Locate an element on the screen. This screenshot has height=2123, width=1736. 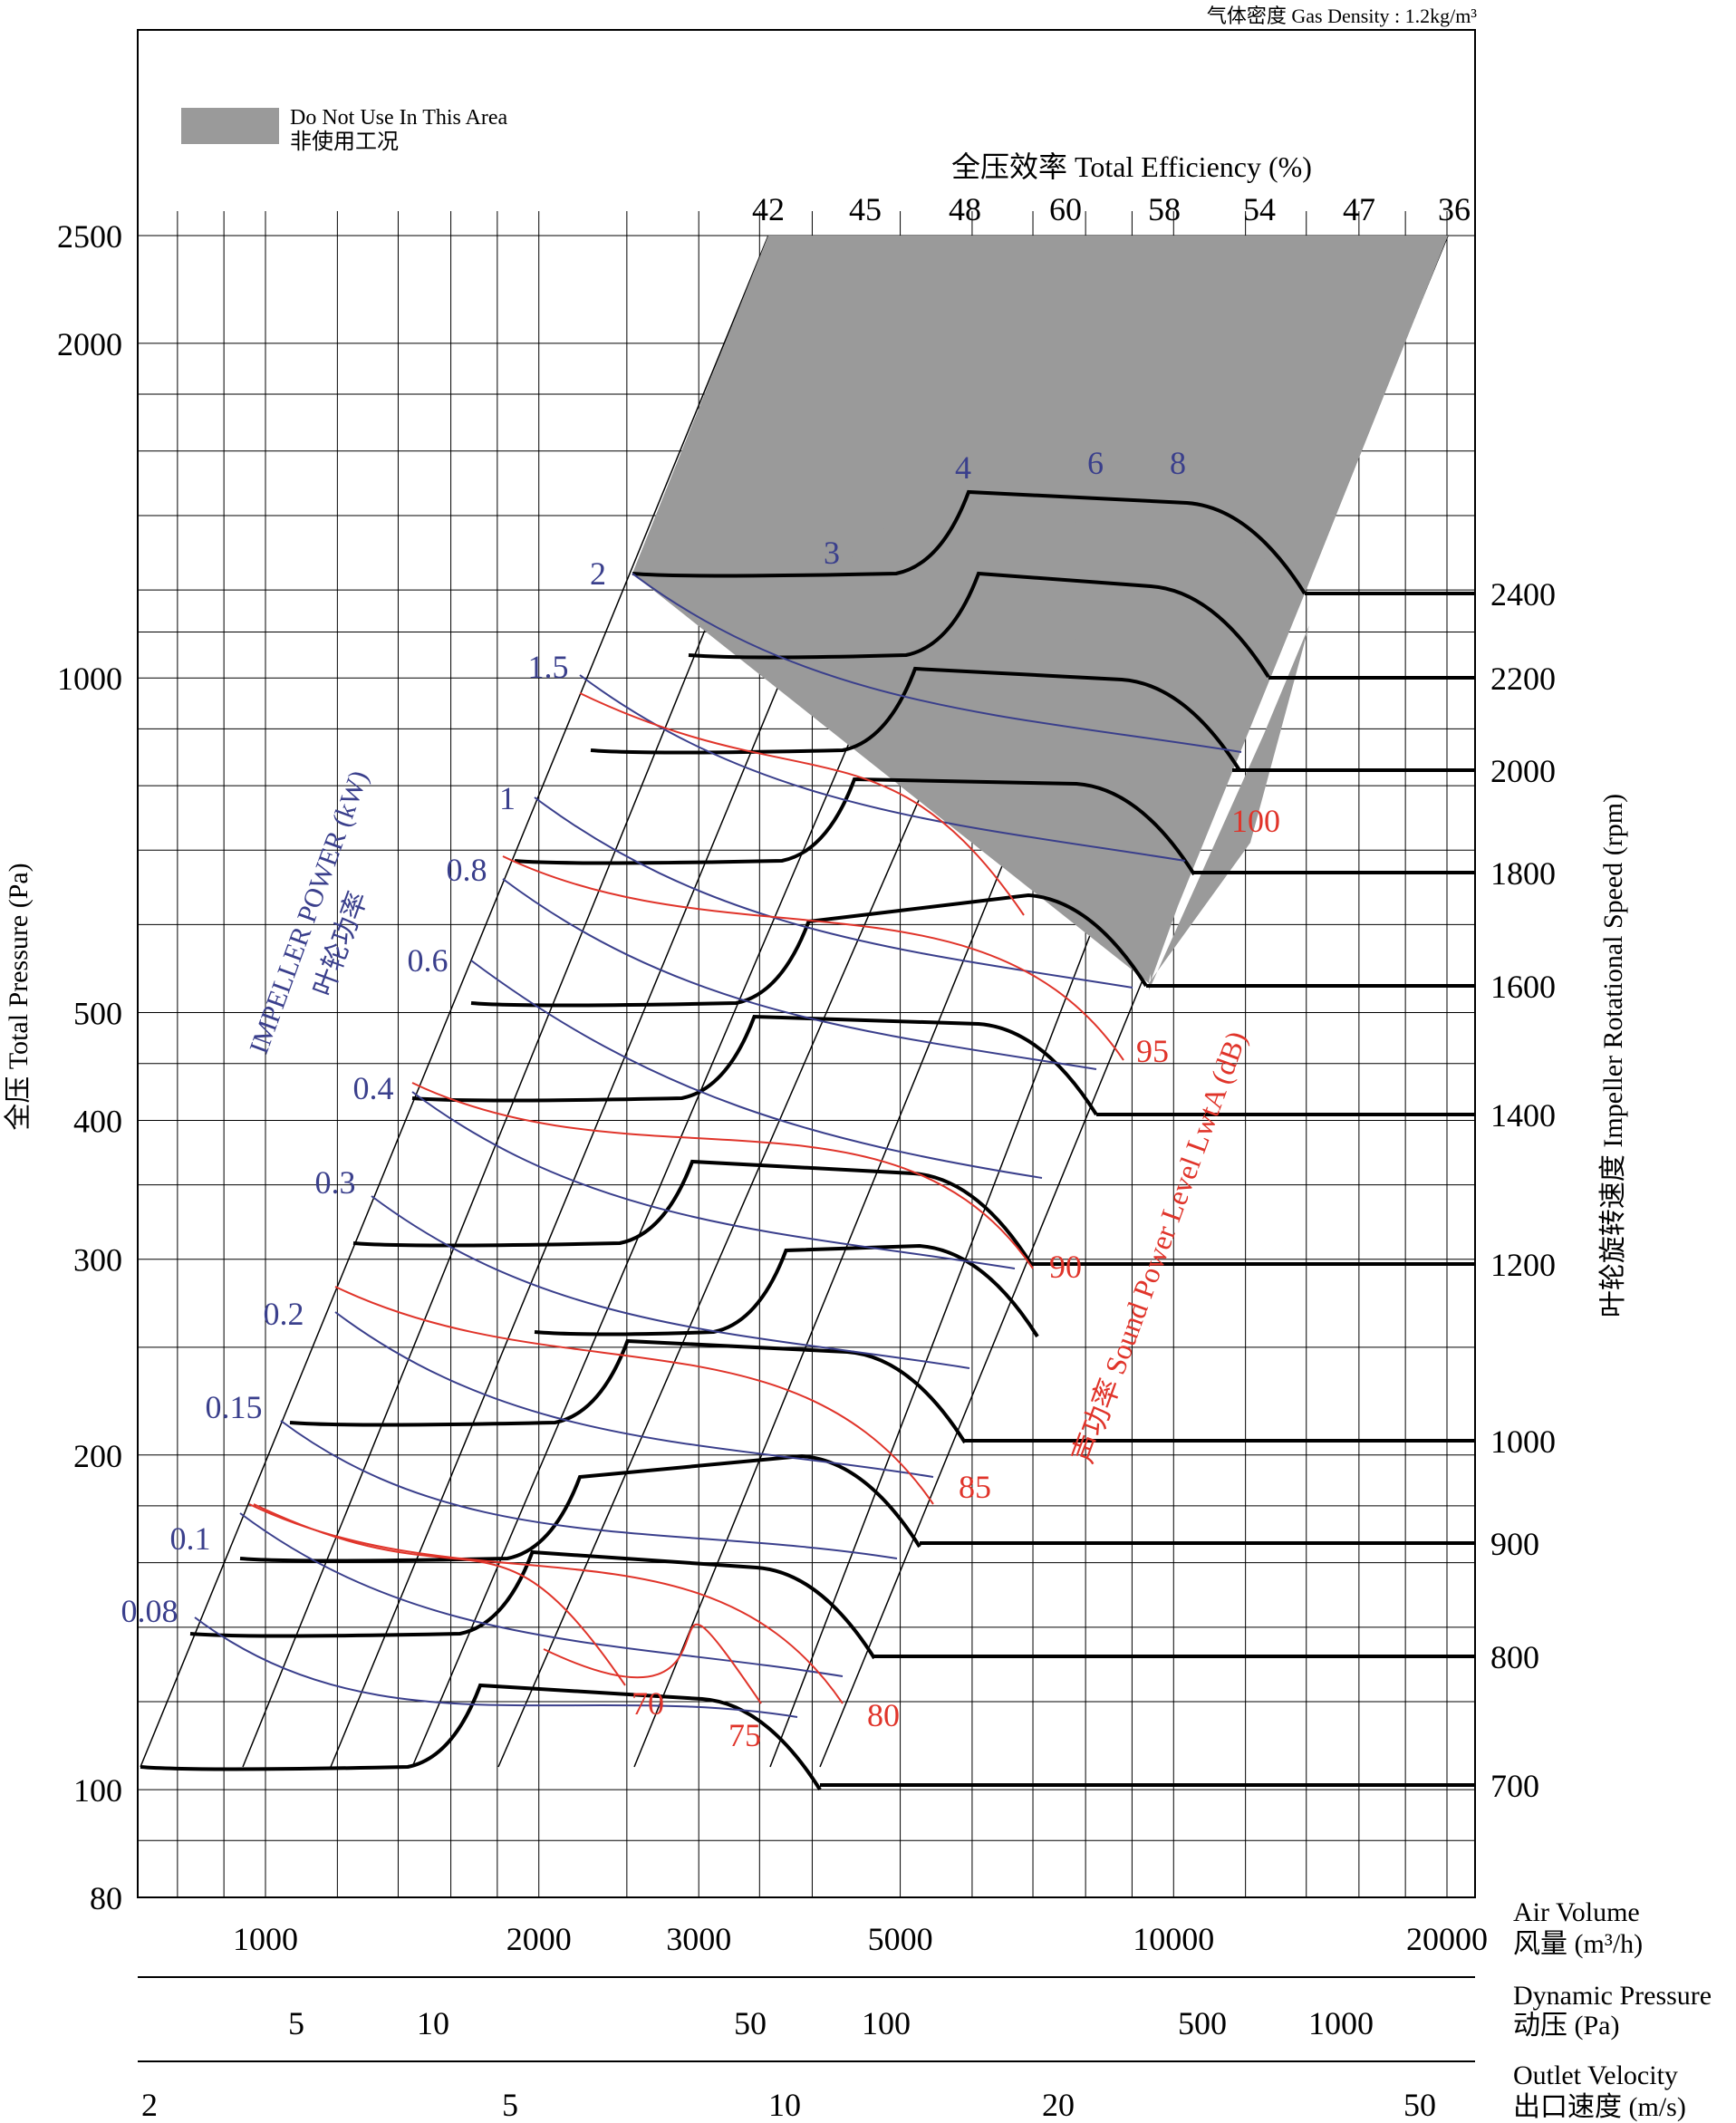
legend-swatch is located at coordinates (230, 126).